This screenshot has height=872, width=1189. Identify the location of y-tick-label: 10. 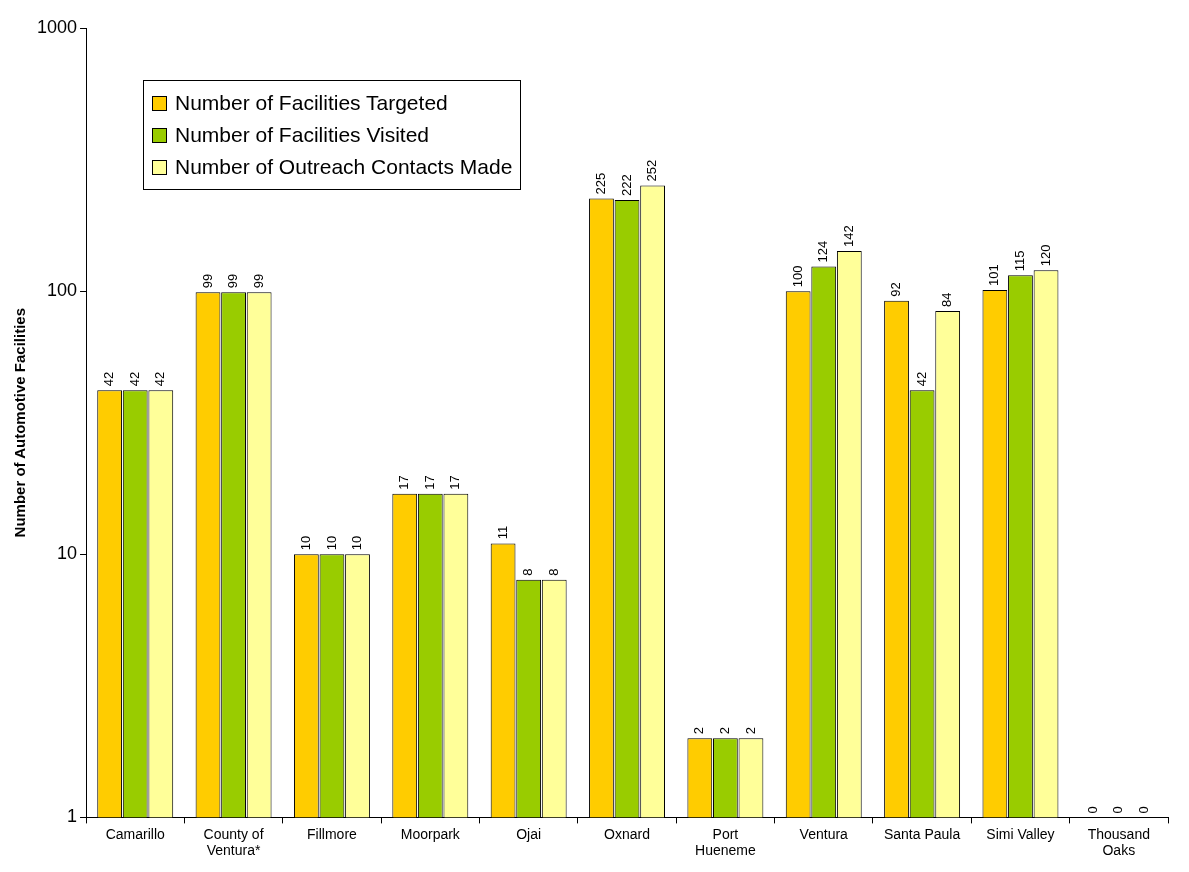
(67, 553).